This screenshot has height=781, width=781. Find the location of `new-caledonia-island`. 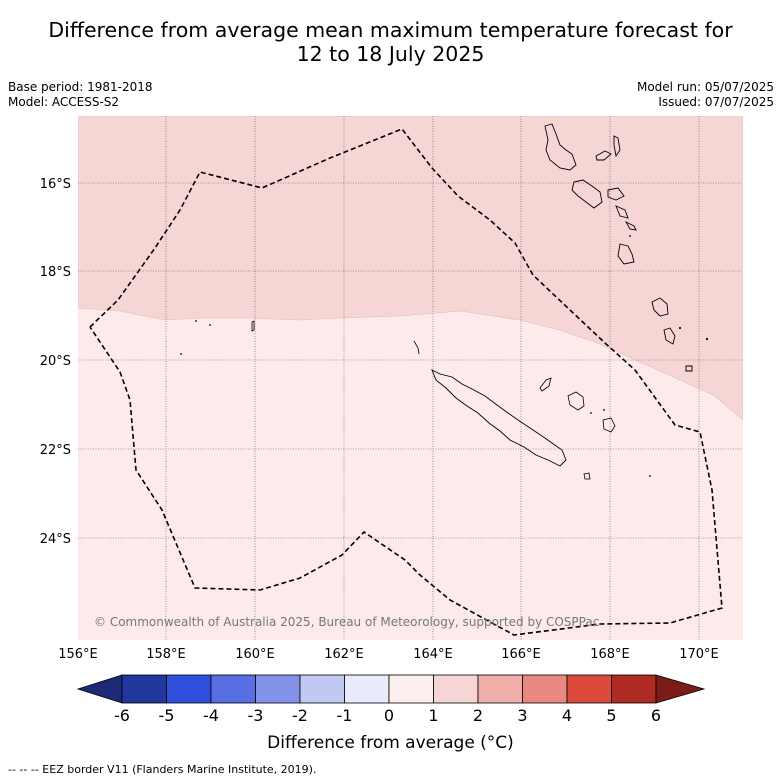

new-caledonia-island is located at coordinates (499, 418).